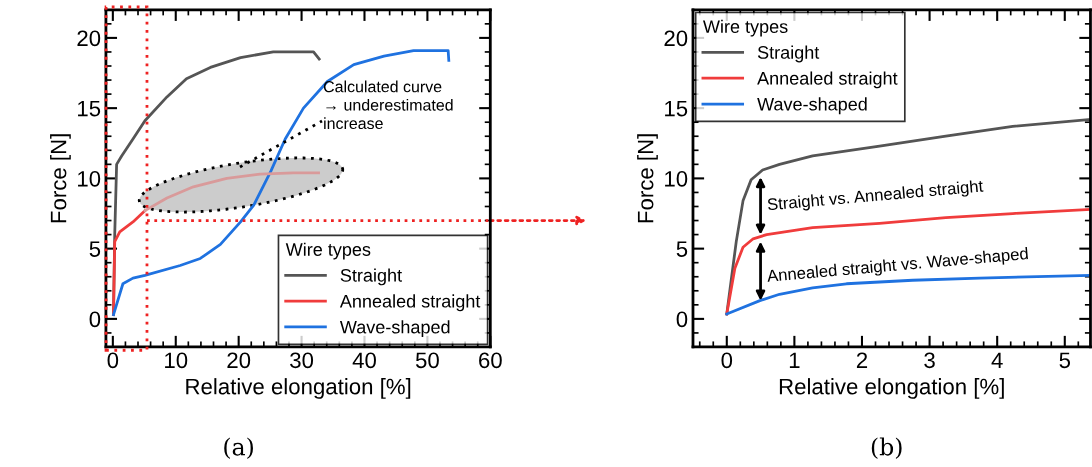 The width and height of the screenshot is (1092, 467). What do you see at coordinates (238, 448) in the screenshot?
I see `text: (a)` at bounding box center [238, 448].